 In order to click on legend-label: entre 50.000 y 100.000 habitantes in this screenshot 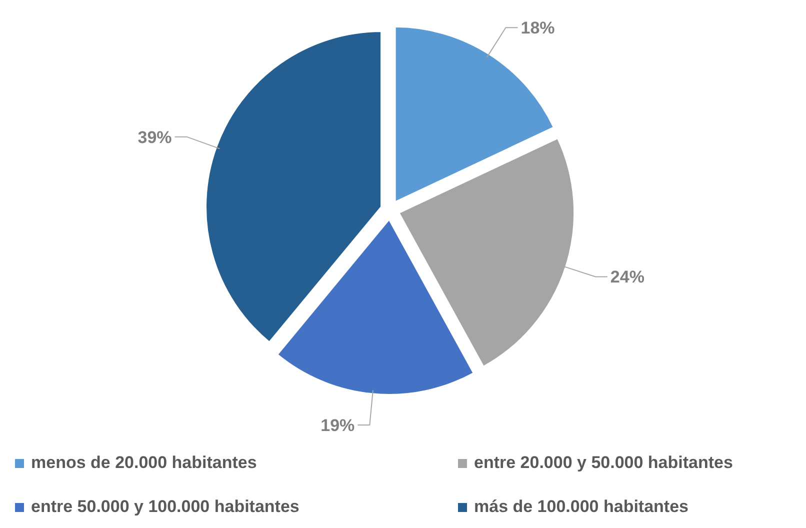, I will do `click(165, 506)`.